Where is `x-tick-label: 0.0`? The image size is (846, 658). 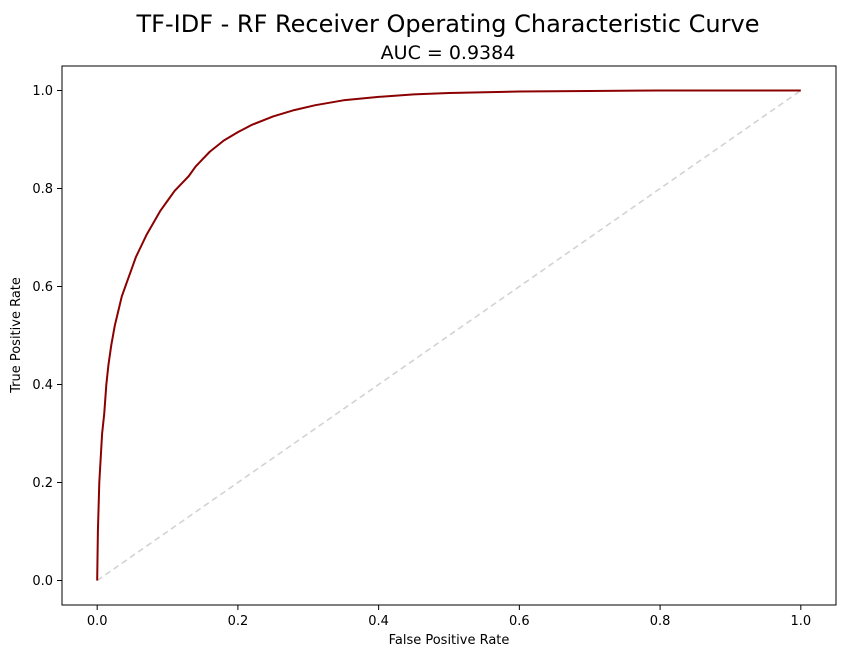 x-tick-label: 0.0 is located at coordinates (97, 621).